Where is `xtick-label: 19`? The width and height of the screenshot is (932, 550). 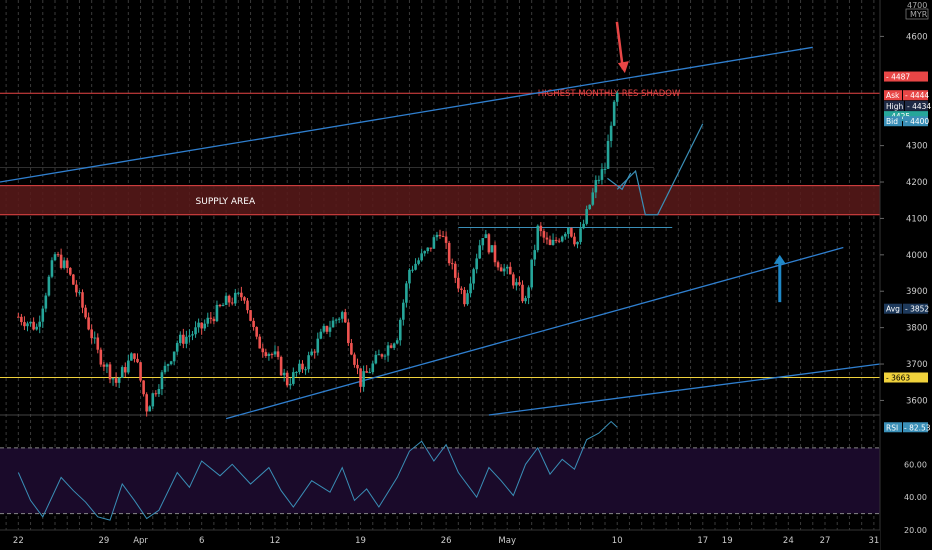
xtick-label: 19 is located at coordinates (727, 541).